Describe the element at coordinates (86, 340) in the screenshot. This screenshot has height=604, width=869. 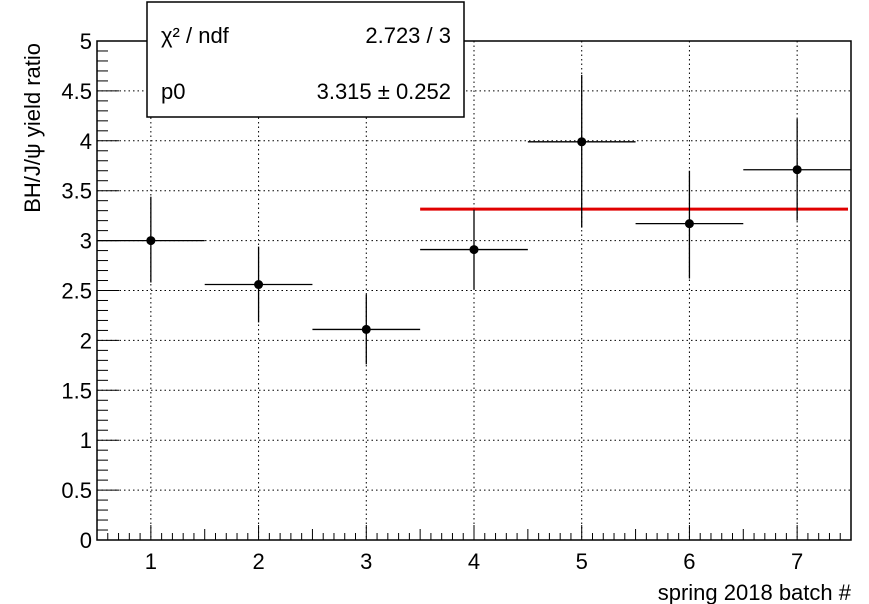
I see `y-tick-label: 2` at that location.